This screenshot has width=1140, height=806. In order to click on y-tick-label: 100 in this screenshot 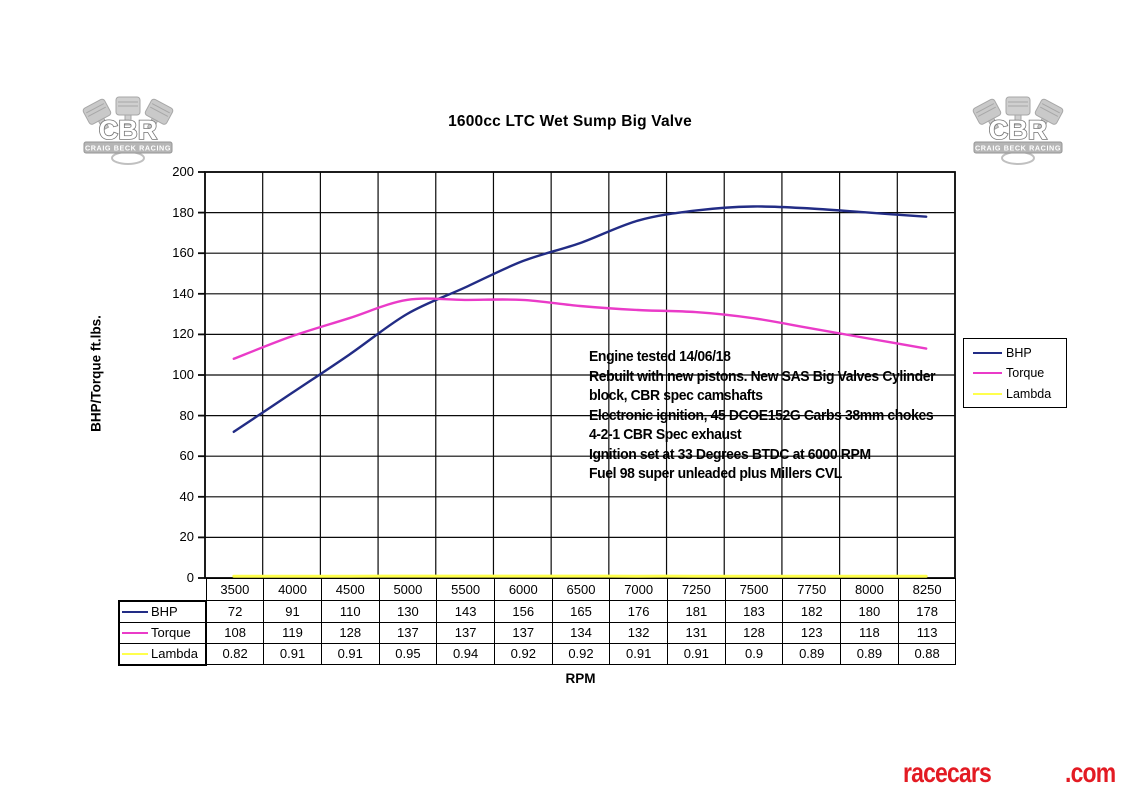, I will do `click(183, 374)`.